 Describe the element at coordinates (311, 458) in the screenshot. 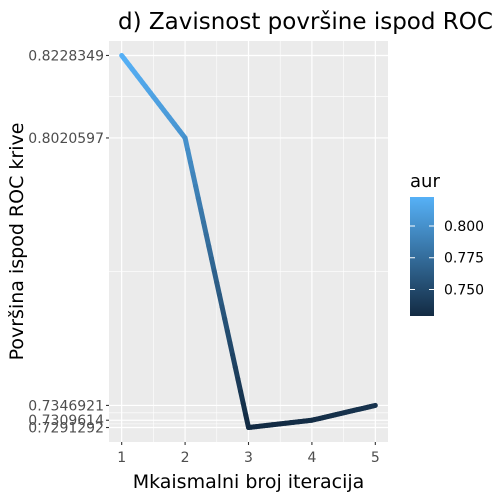

I see `x-tick-label: 4` at that location.